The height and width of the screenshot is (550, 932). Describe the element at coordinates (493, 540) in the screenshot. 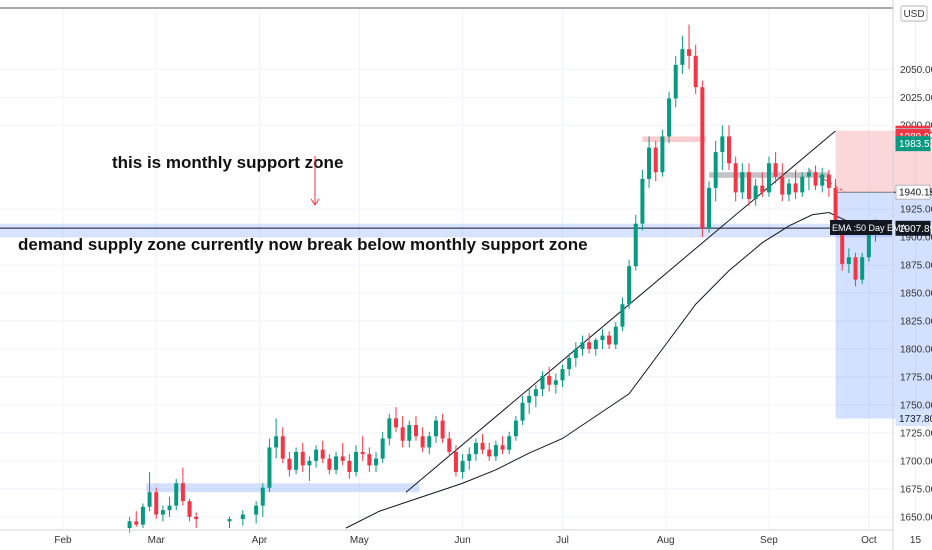

I see `time-axis: FebMarAprMayJunJulAugSepOct15Nov16` at that location.